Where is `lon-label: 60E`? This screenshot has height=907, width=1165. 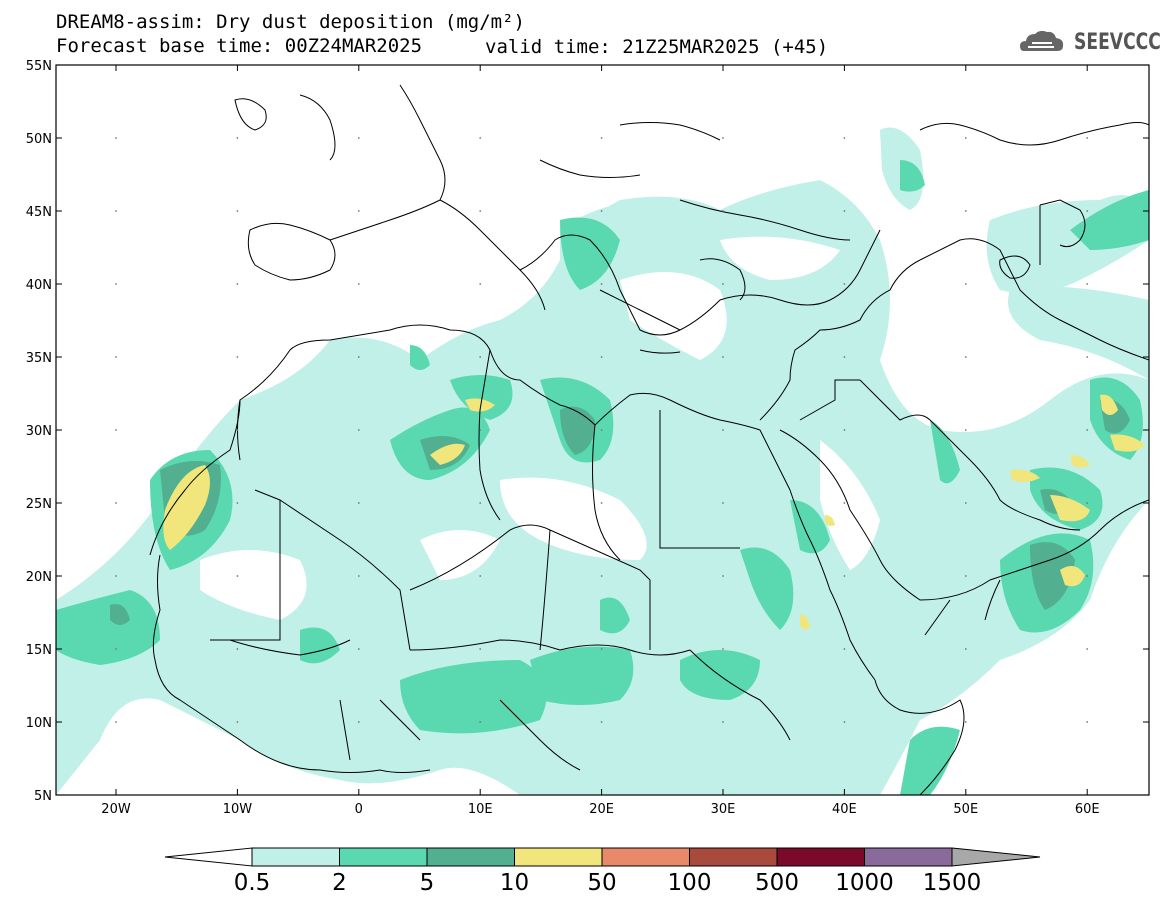
lon-label: 60E is located at coordinates (1087, 809).